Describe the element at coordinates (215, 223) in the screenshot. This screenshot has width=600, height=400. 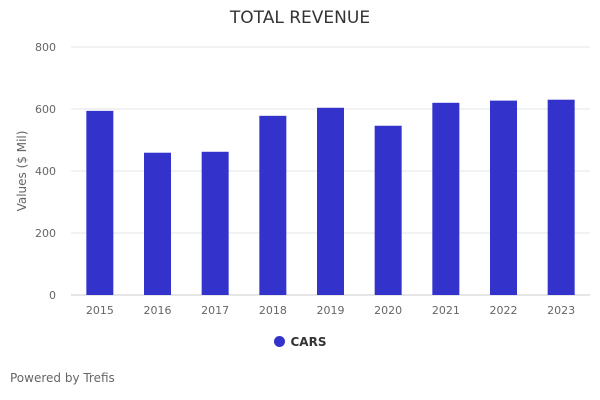
I see `bar-2017` at that location.